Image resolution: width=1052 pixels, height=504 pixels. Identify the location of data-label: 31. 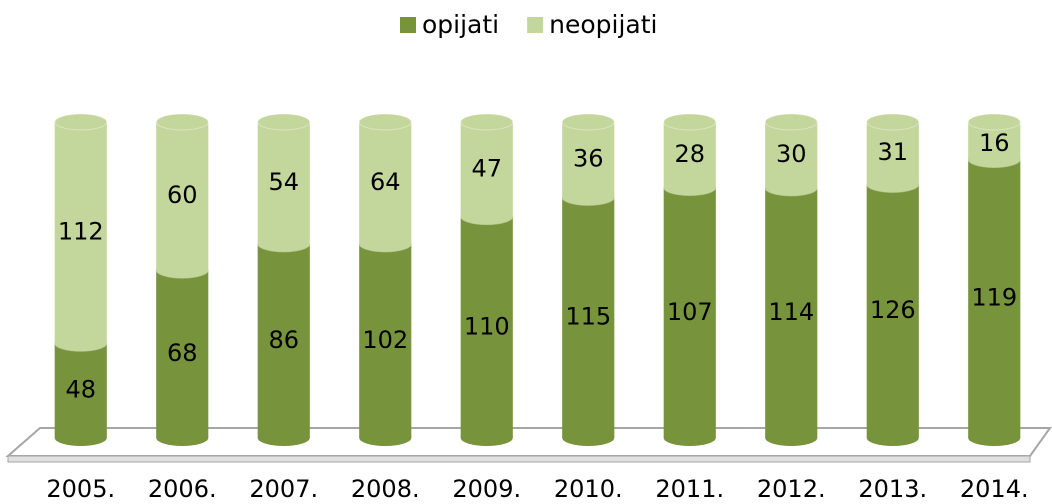
(892, 152).